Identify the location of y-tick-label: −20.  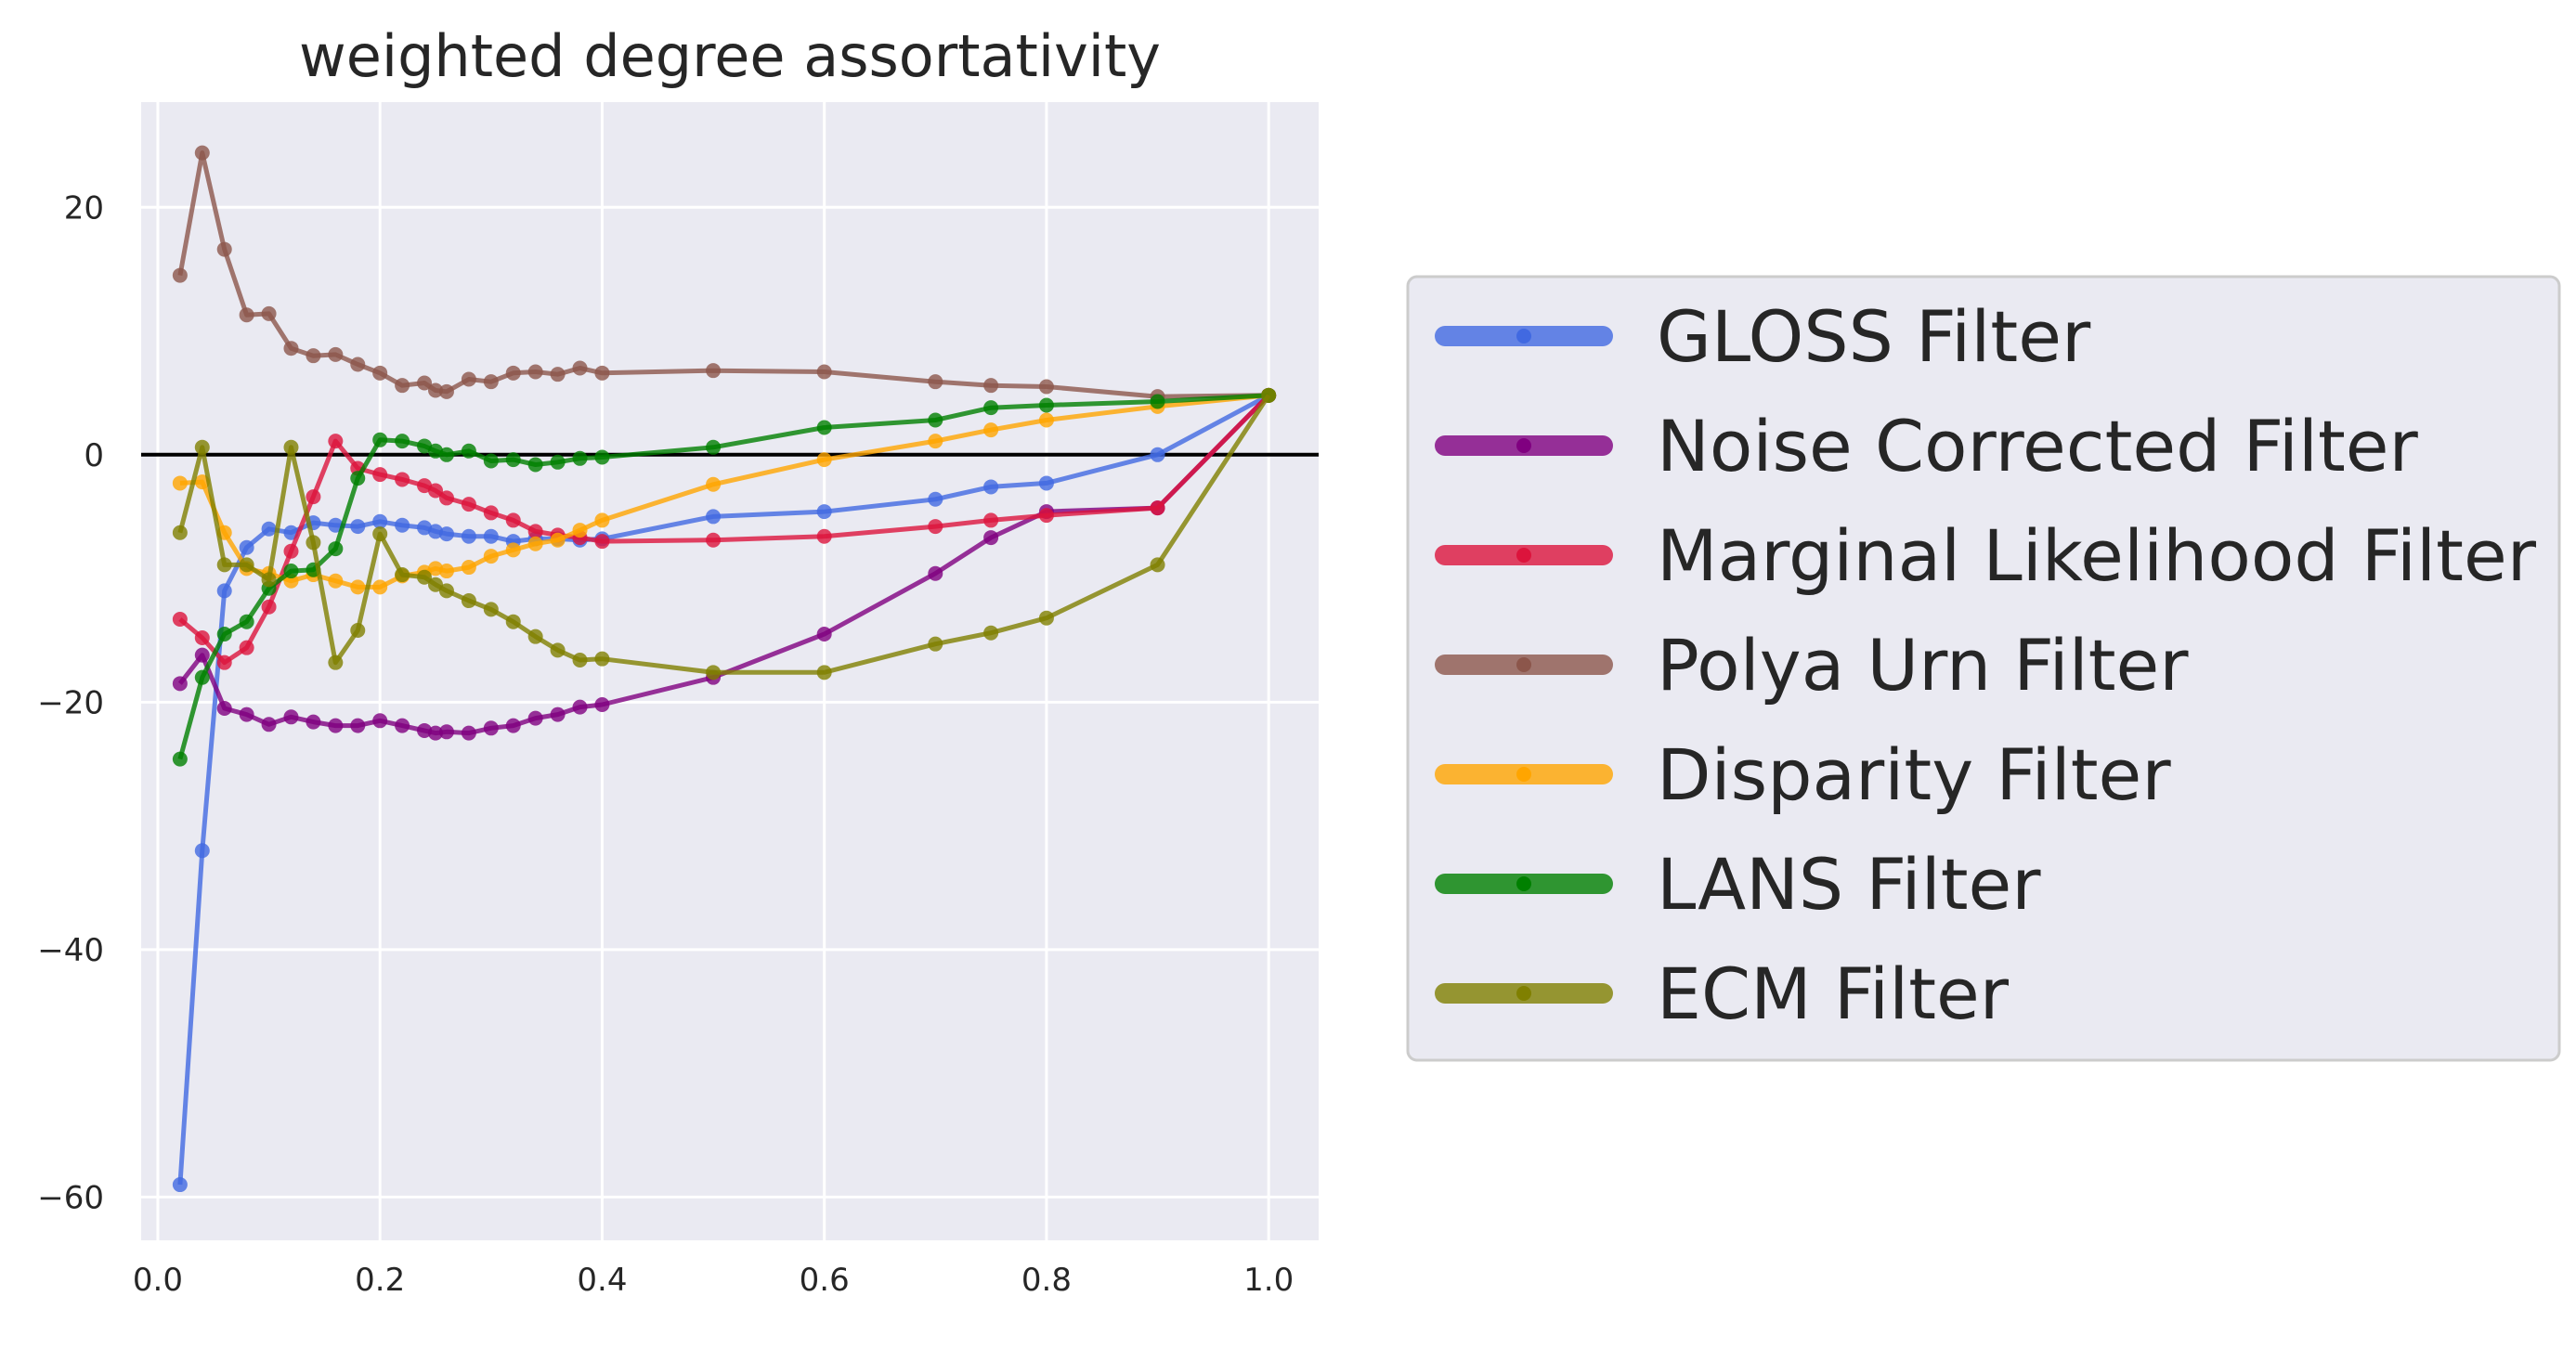
(70, 702).